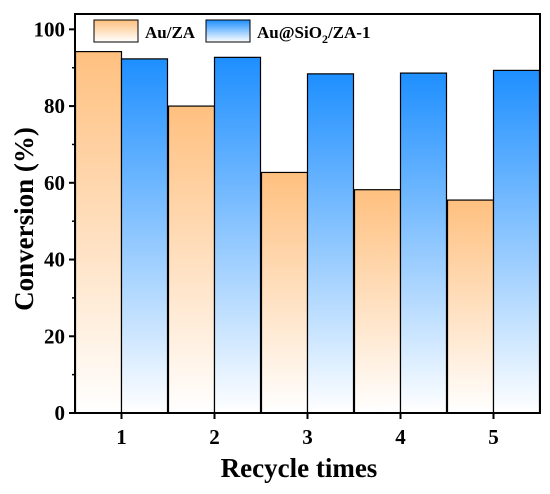 The width and height of the screenshot is (550, 494). I want to click on x-tick-label-5: 5, so click(493, 437).